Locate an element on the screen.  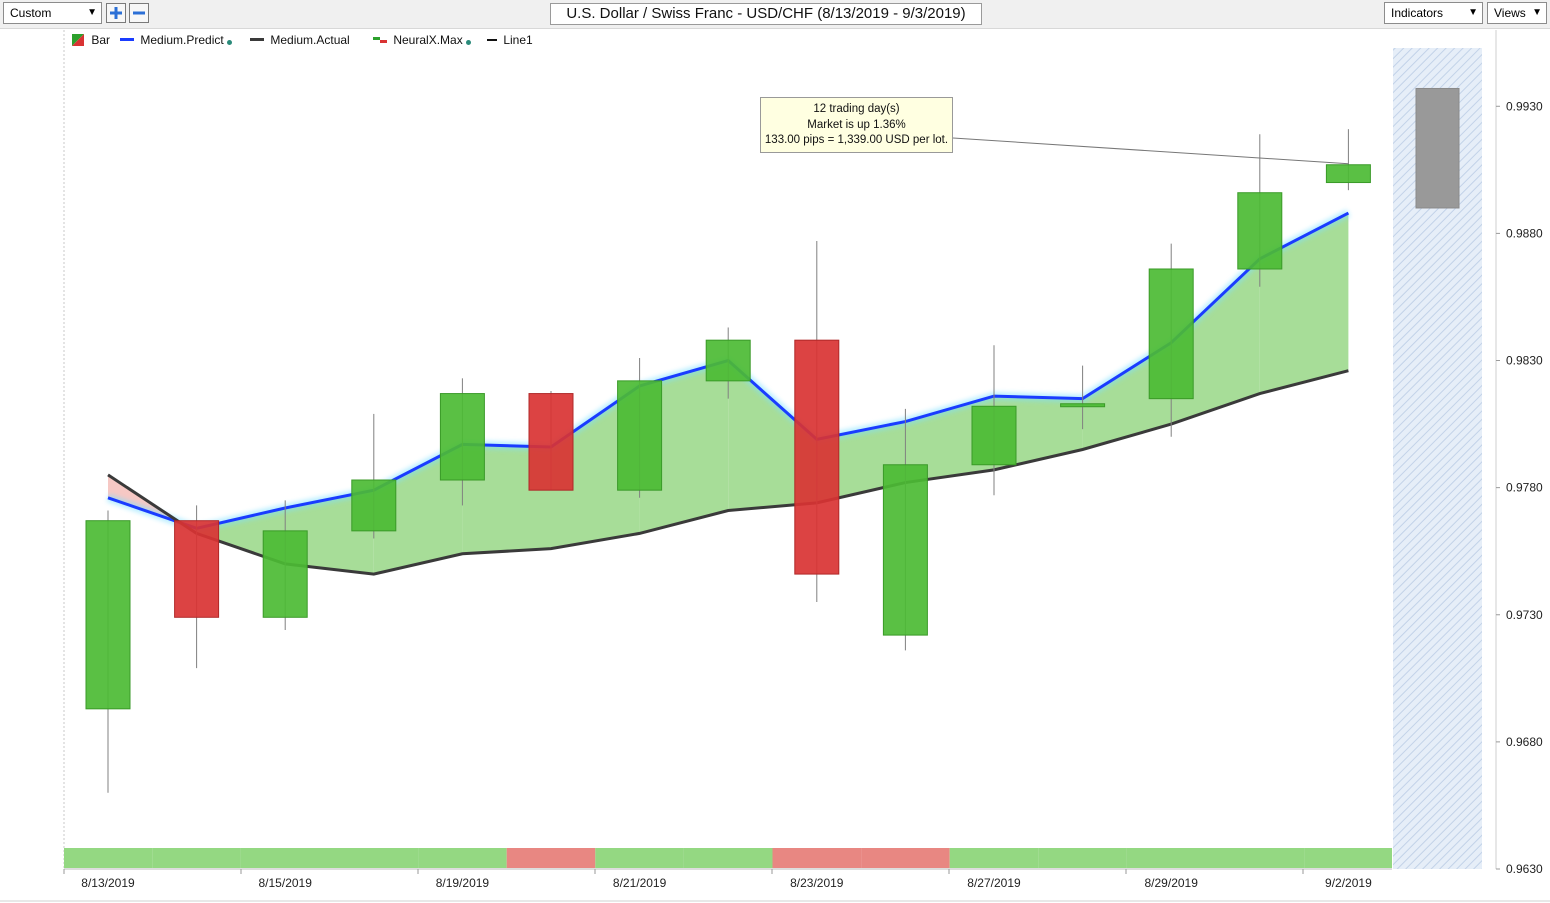
legend-item-line1: Line1 is located at coordinates (510, 40).